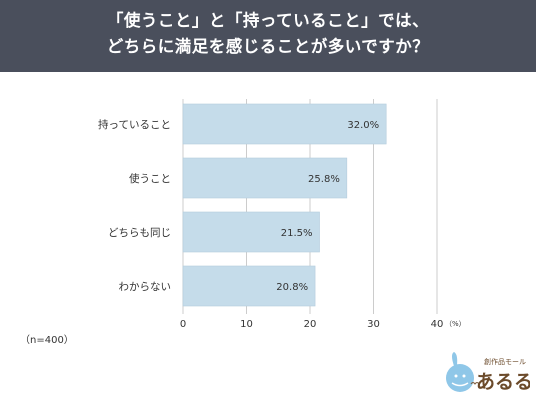 The width and height of the screenshot is (536, 406). What do you see at coordinates (292, 287) in the screenshot?
I see `bar-value-label-3: 20.8%` at bounding box center [292, 287].